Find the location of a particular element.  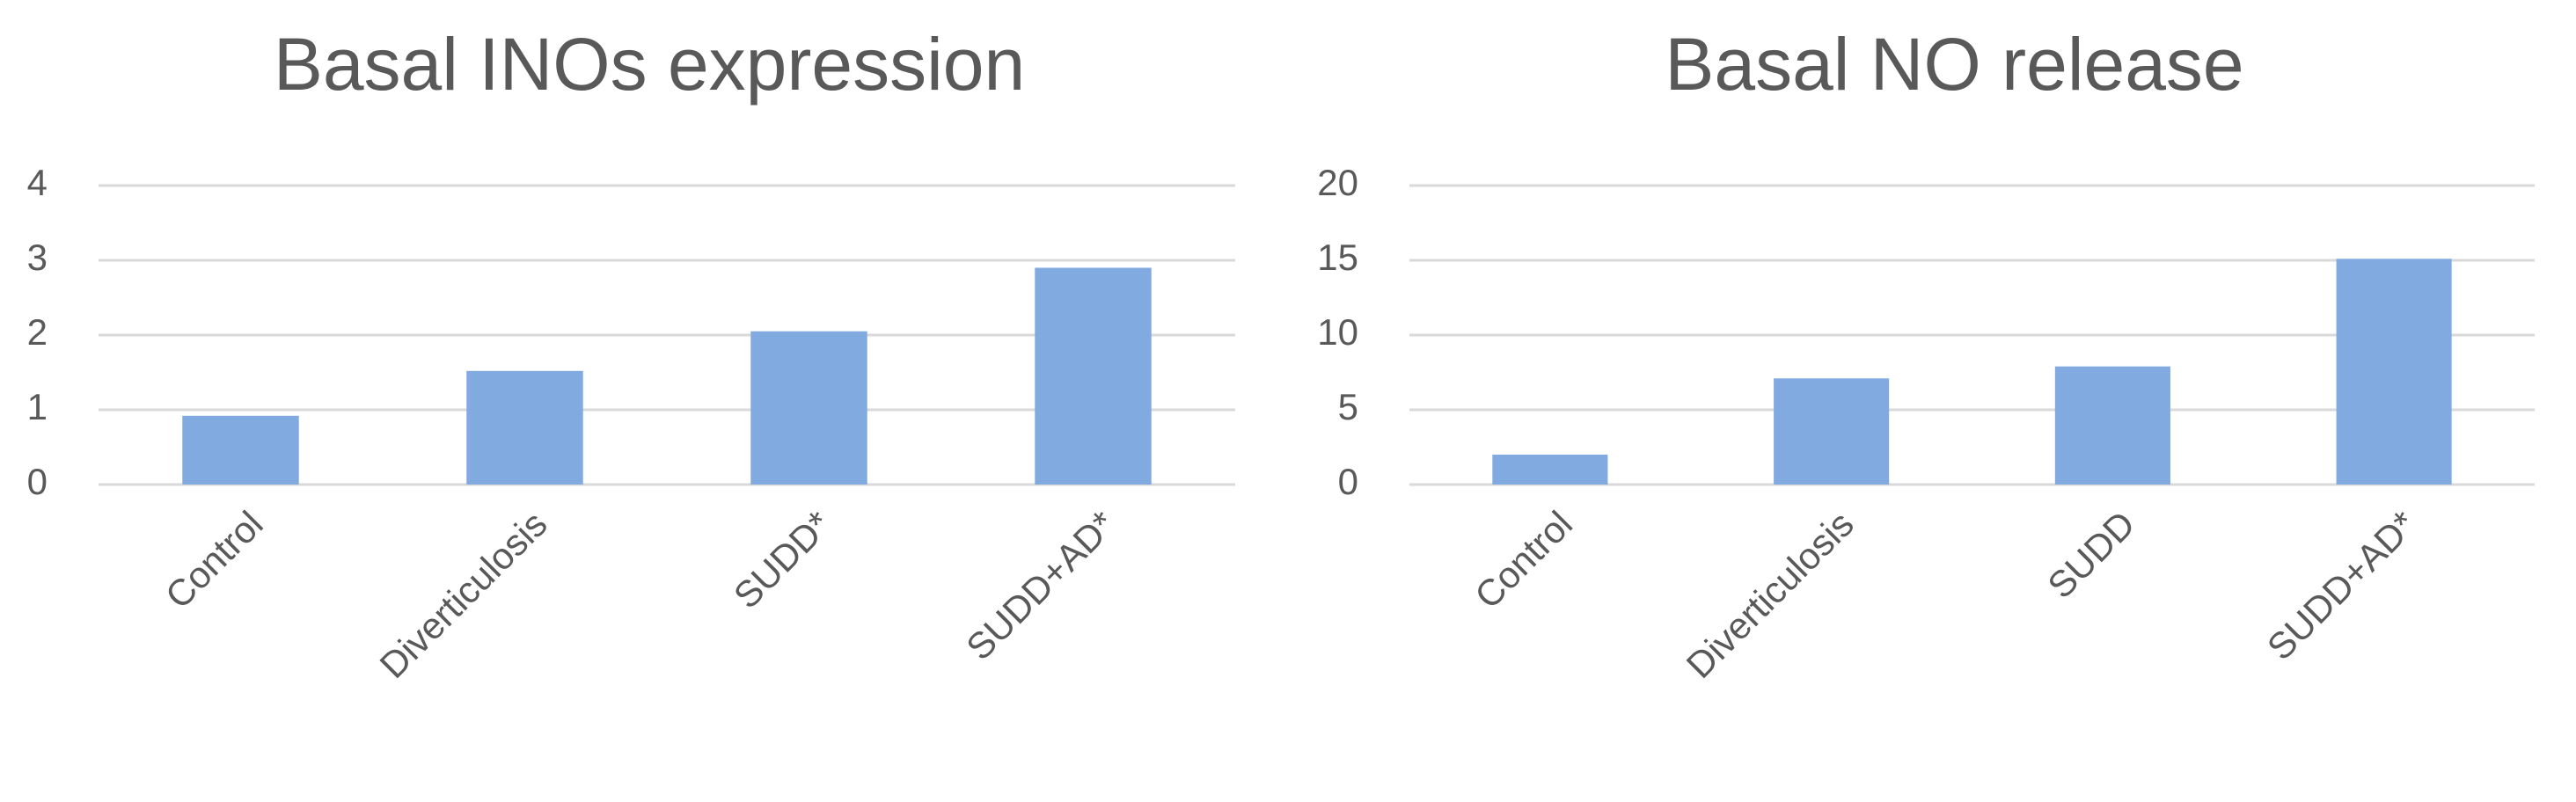

chart-title: Basal NO release is located at coordinates (1954, 64).